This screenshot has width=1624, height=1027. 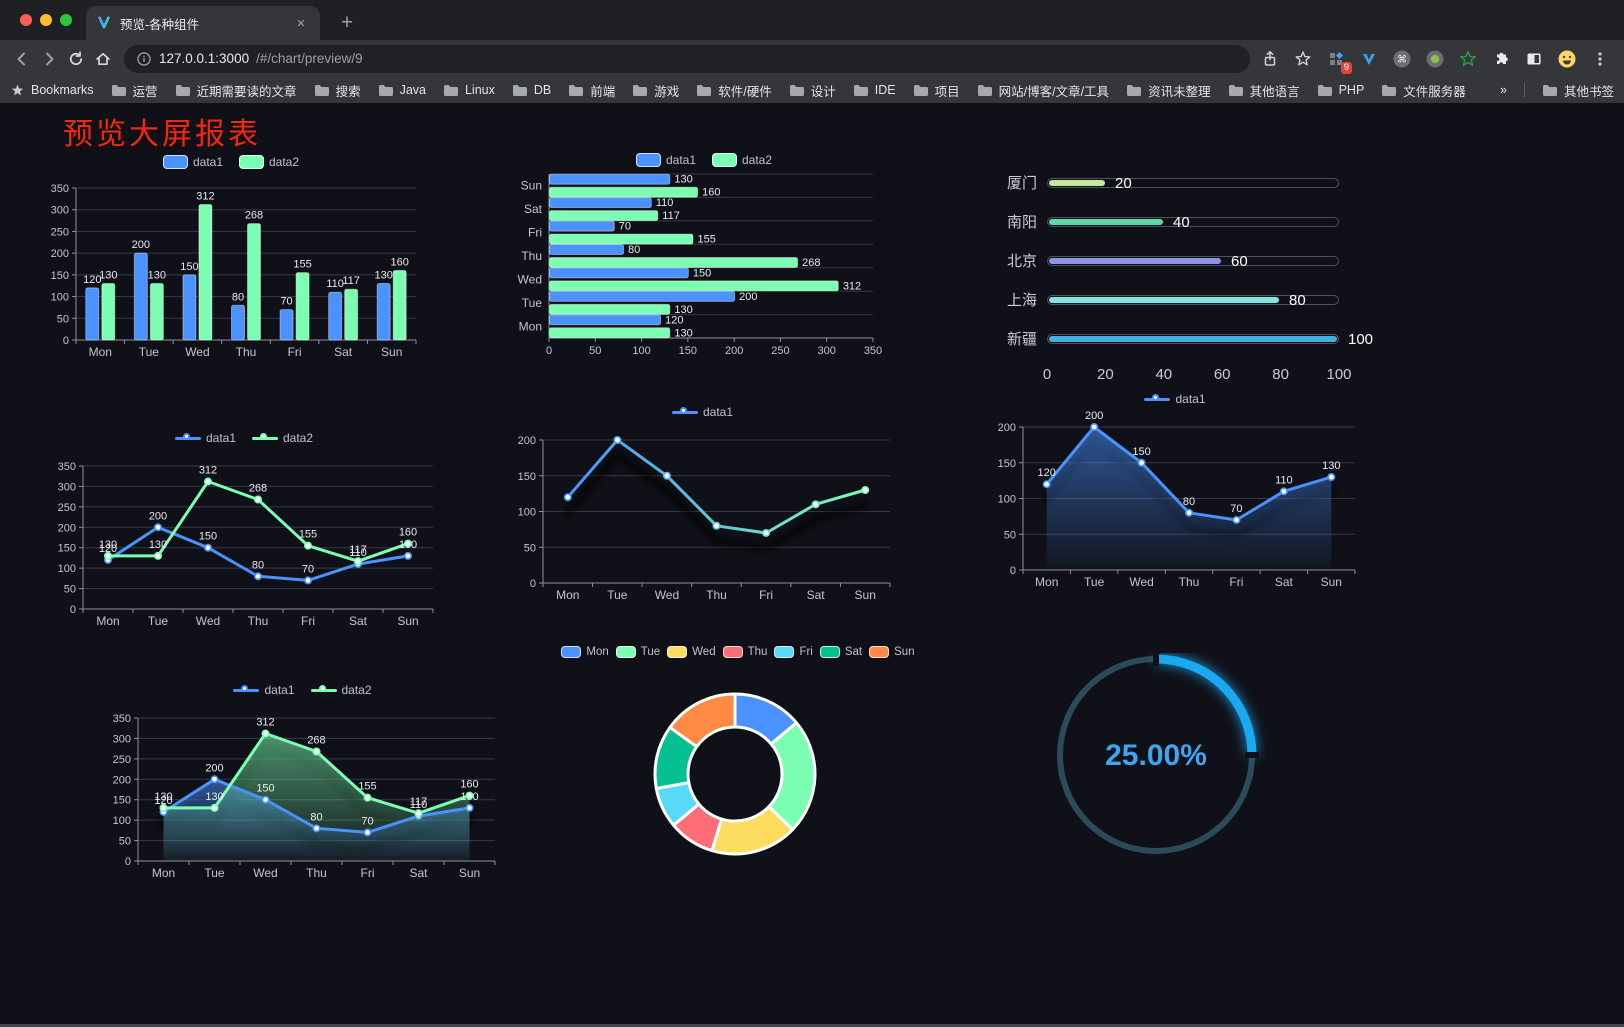 What do you see at coordinates (347, 22) in the screenshot?
I see `new-tab-button: +` at bounding box center [347, 22].